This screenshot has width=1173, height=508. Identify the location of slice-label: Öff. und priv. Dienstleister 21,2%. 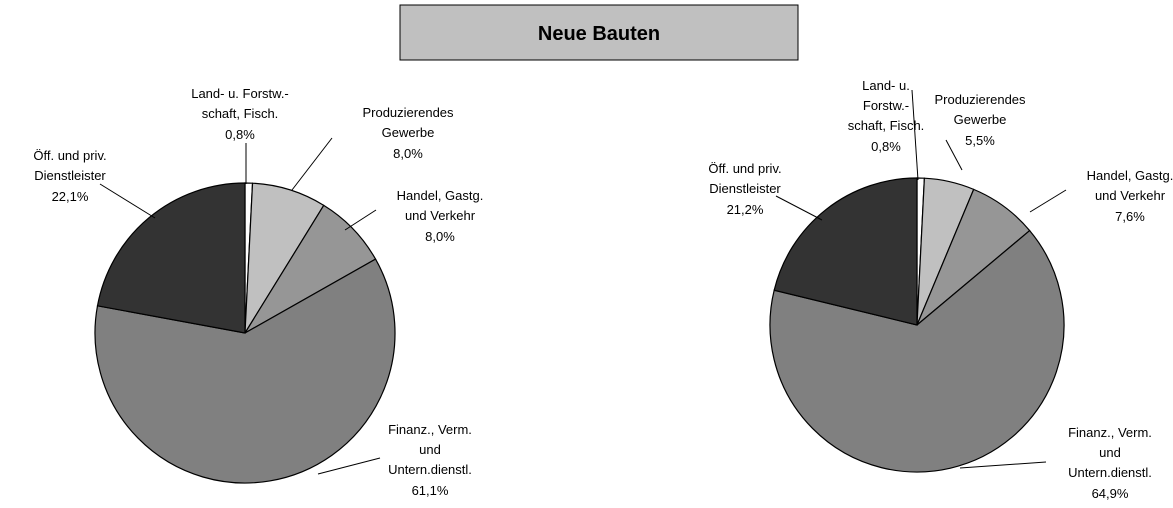
(744, 189).